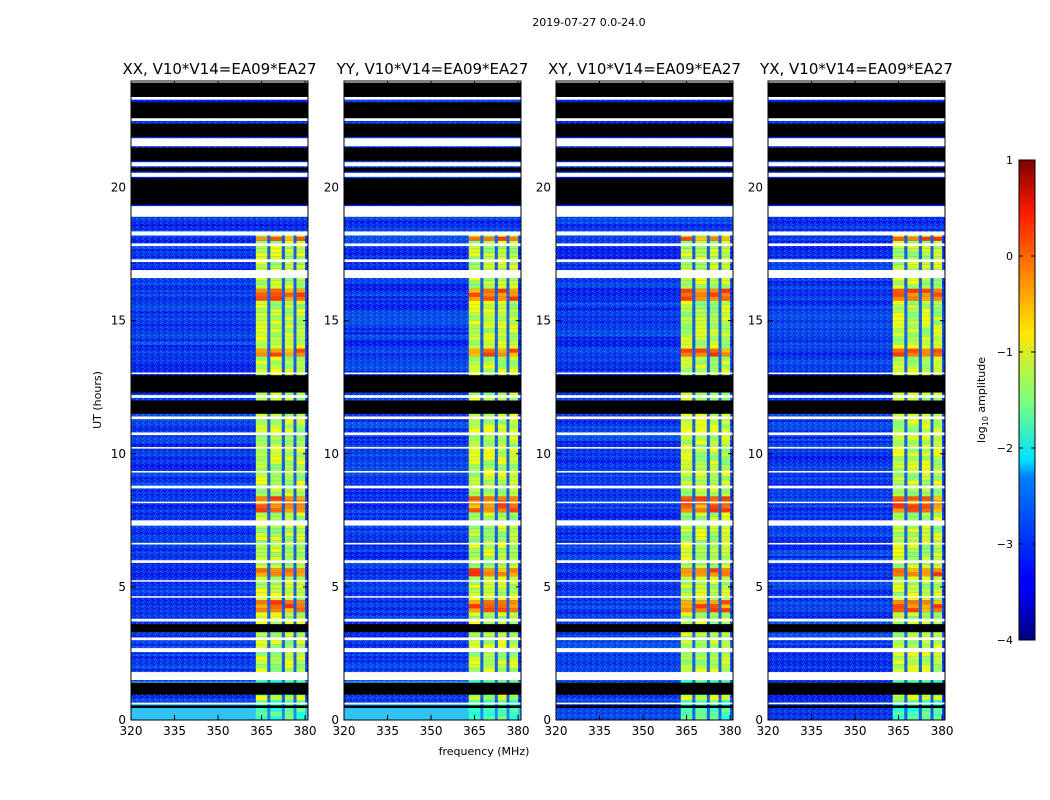  Describe the element at coordinates (431, 731) in the screenshot. I see `x-tick-label: 350` at that location.